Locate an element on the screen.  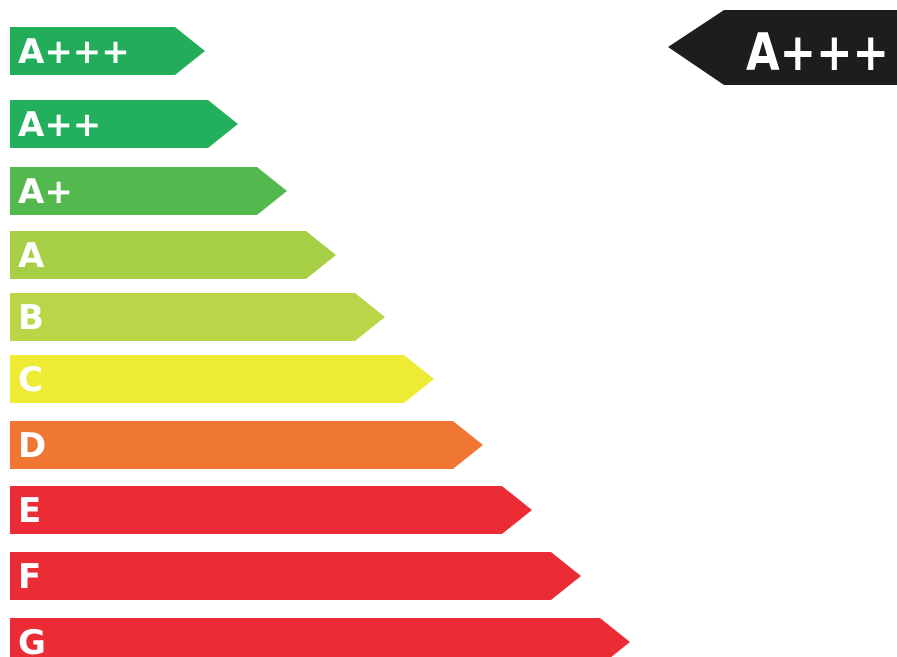
energy-class-label: A+++ is located at coordinates (74, 52).